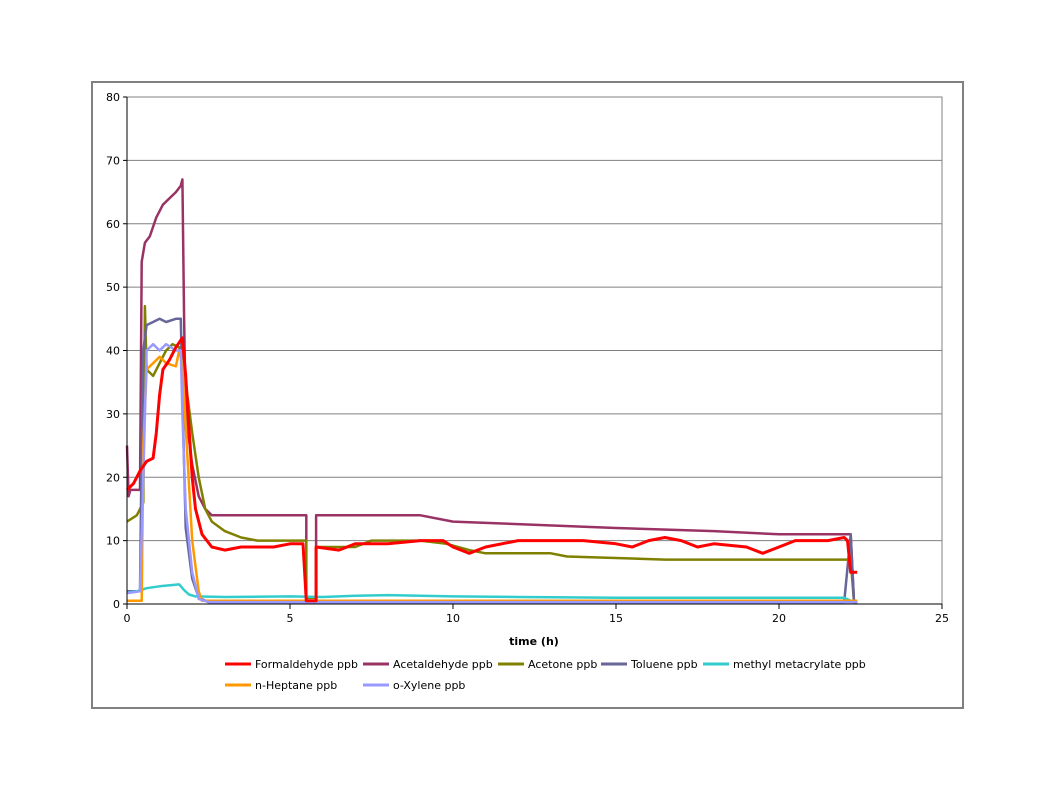 The image size is (1056, 792). Describe the element at coordinates (296, 685) in the screenshot. I see `legend-label-5: n-Heptane ppb` at that location.